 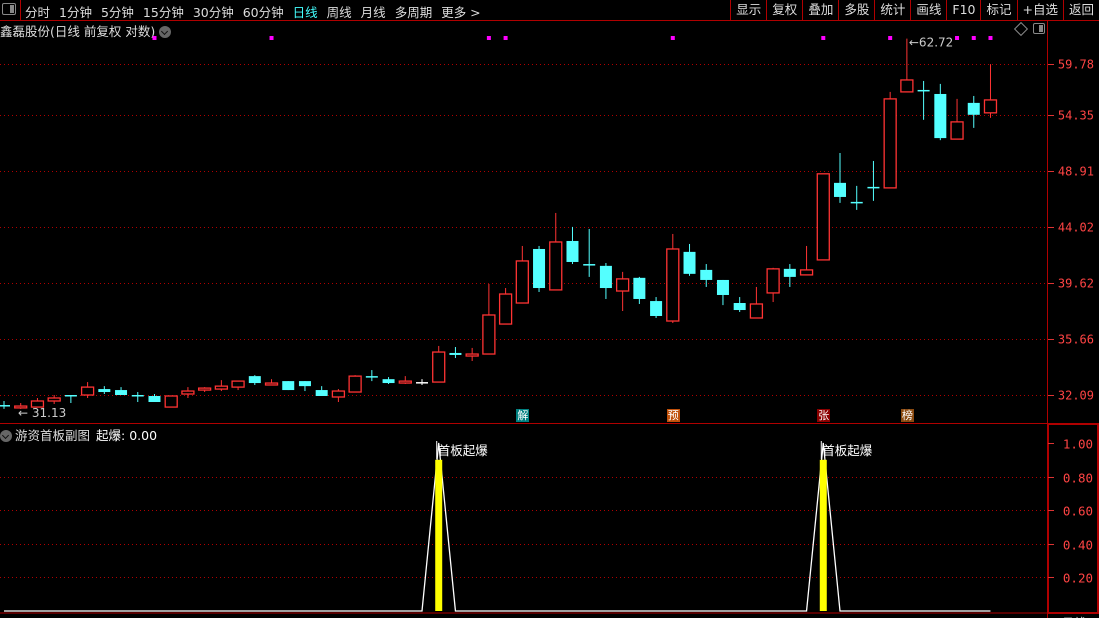 I want to click on period-tab: 更多 >, so click(x=461, y=12).